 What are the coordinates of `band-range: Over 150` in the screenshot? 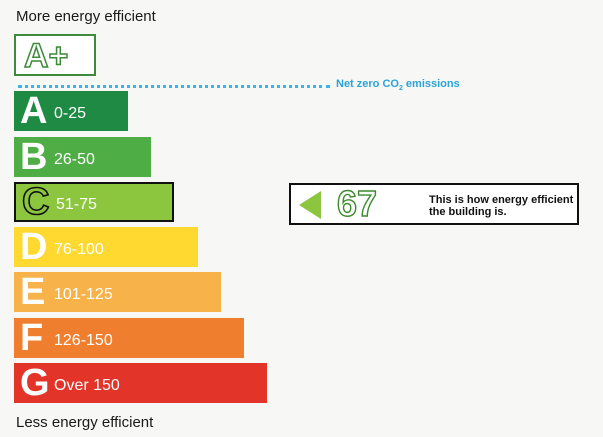 It's located at (87, 385).